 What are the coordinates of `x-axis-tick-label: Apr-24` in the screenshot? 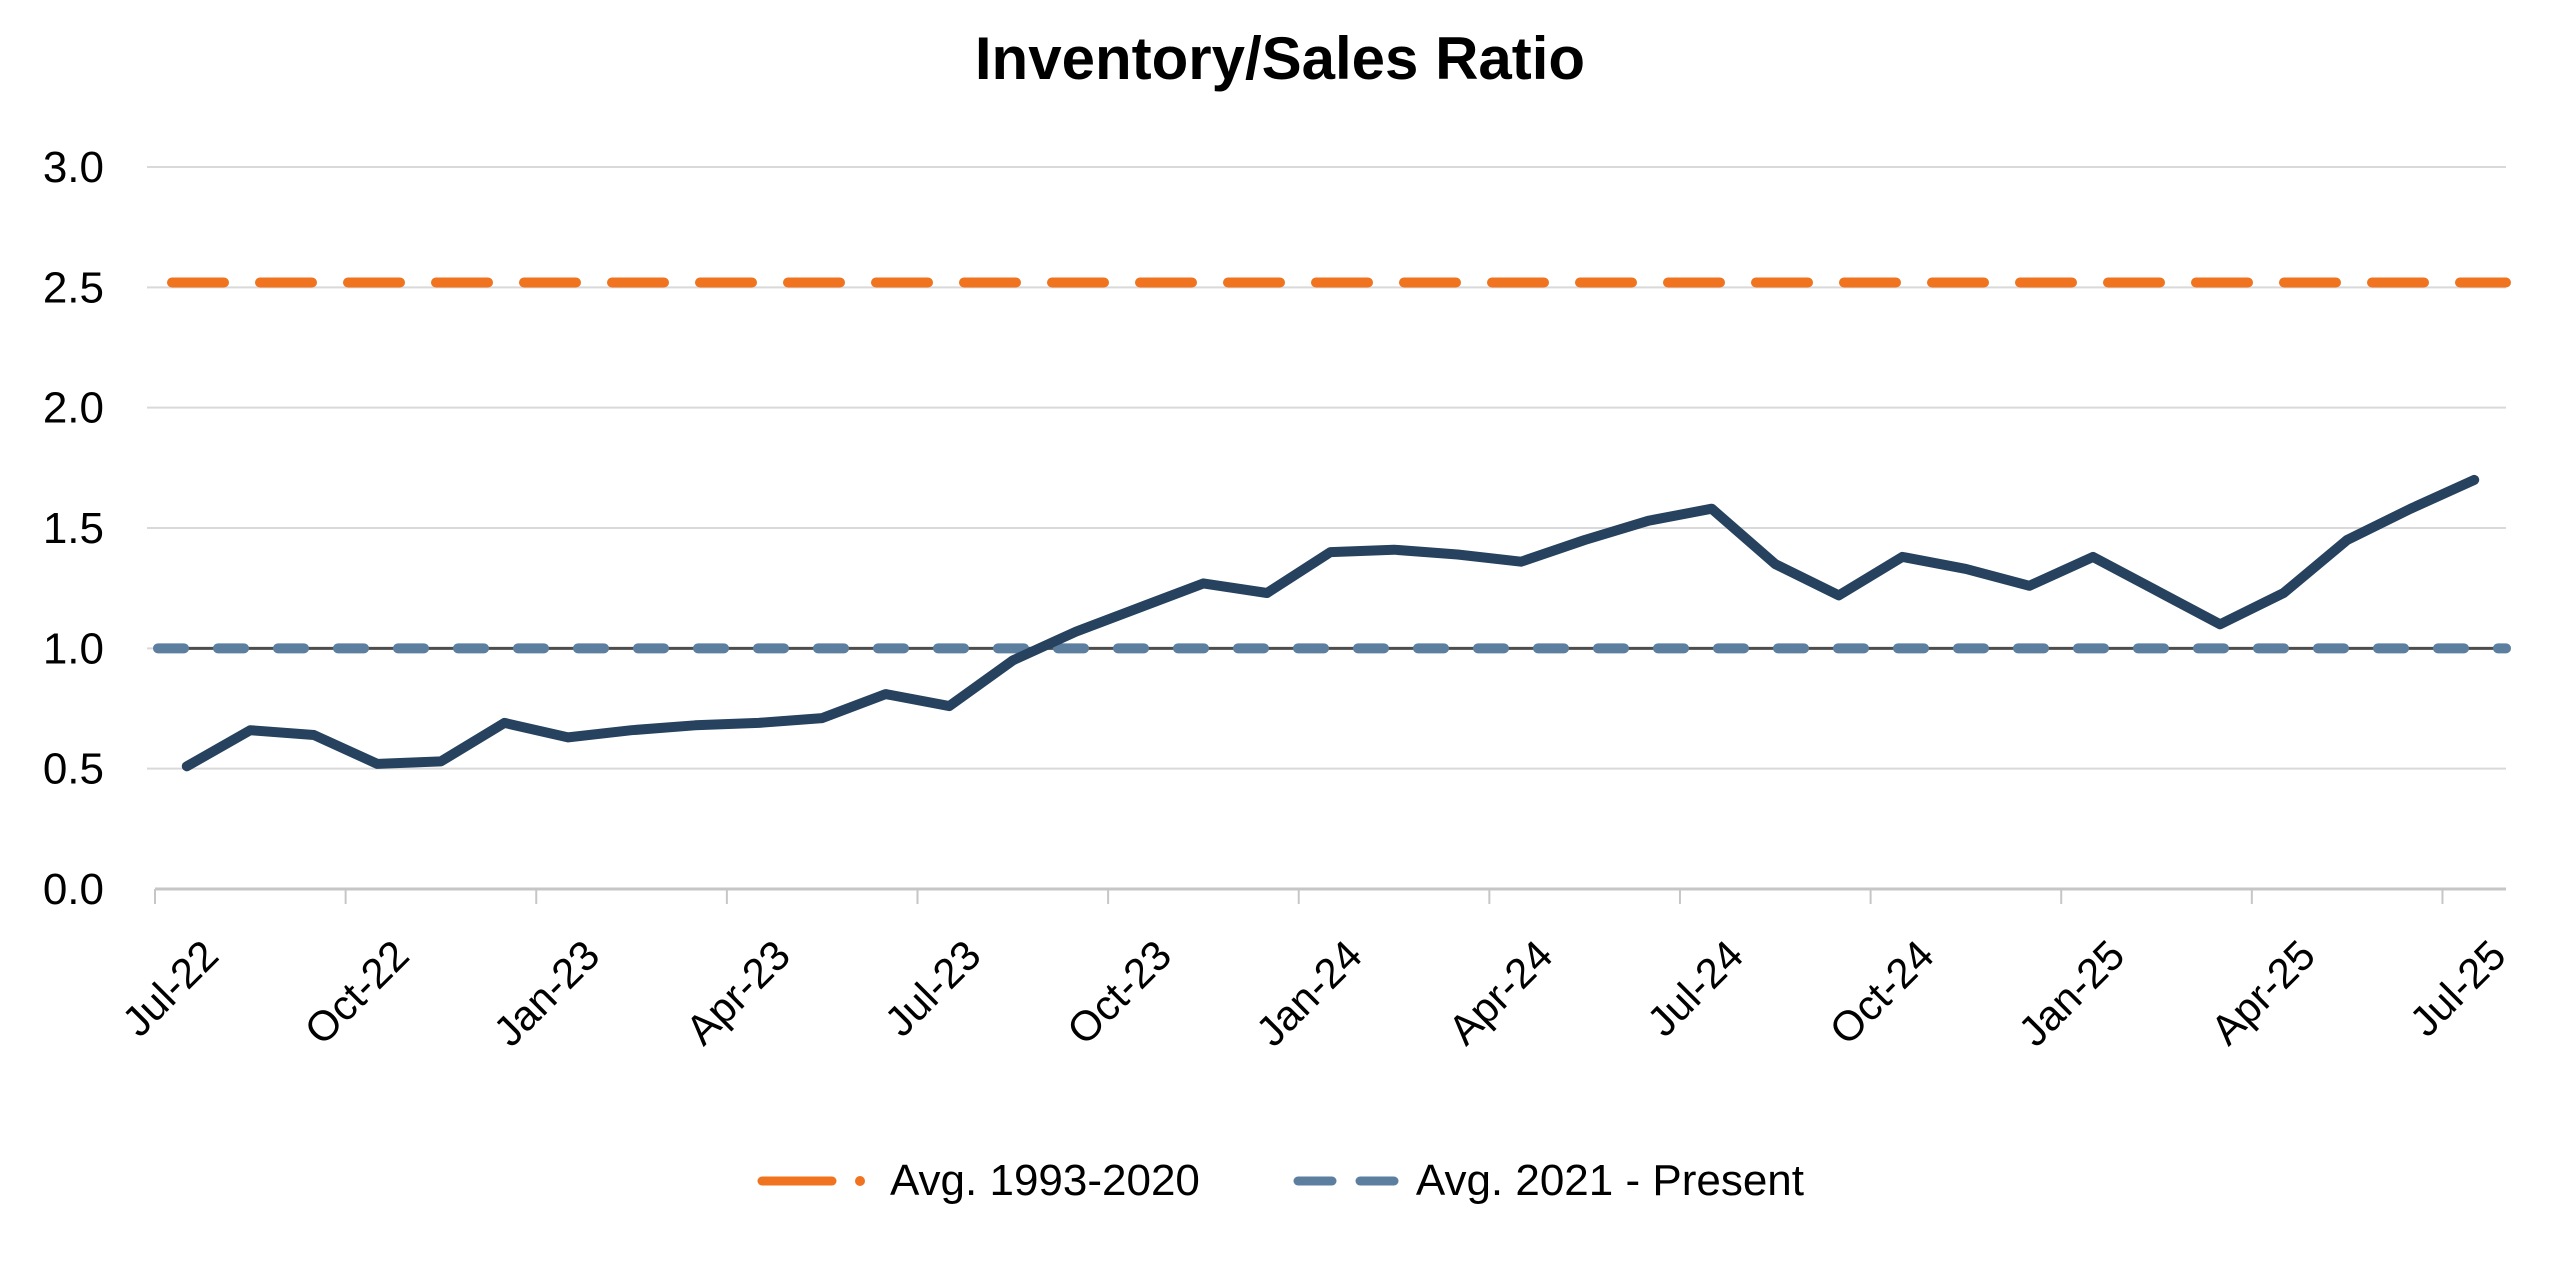 It's located at (1500, 992).